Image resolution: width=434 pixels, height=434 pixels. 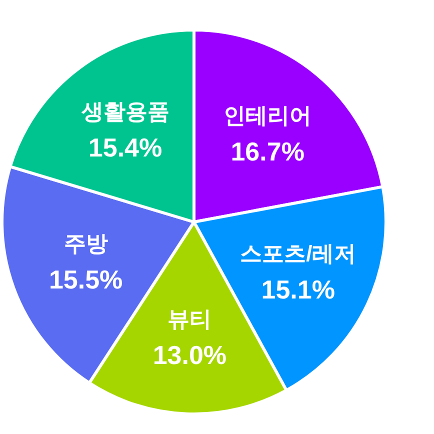 I want to click on data-label: 16.7%, so click(x=267, y=151).